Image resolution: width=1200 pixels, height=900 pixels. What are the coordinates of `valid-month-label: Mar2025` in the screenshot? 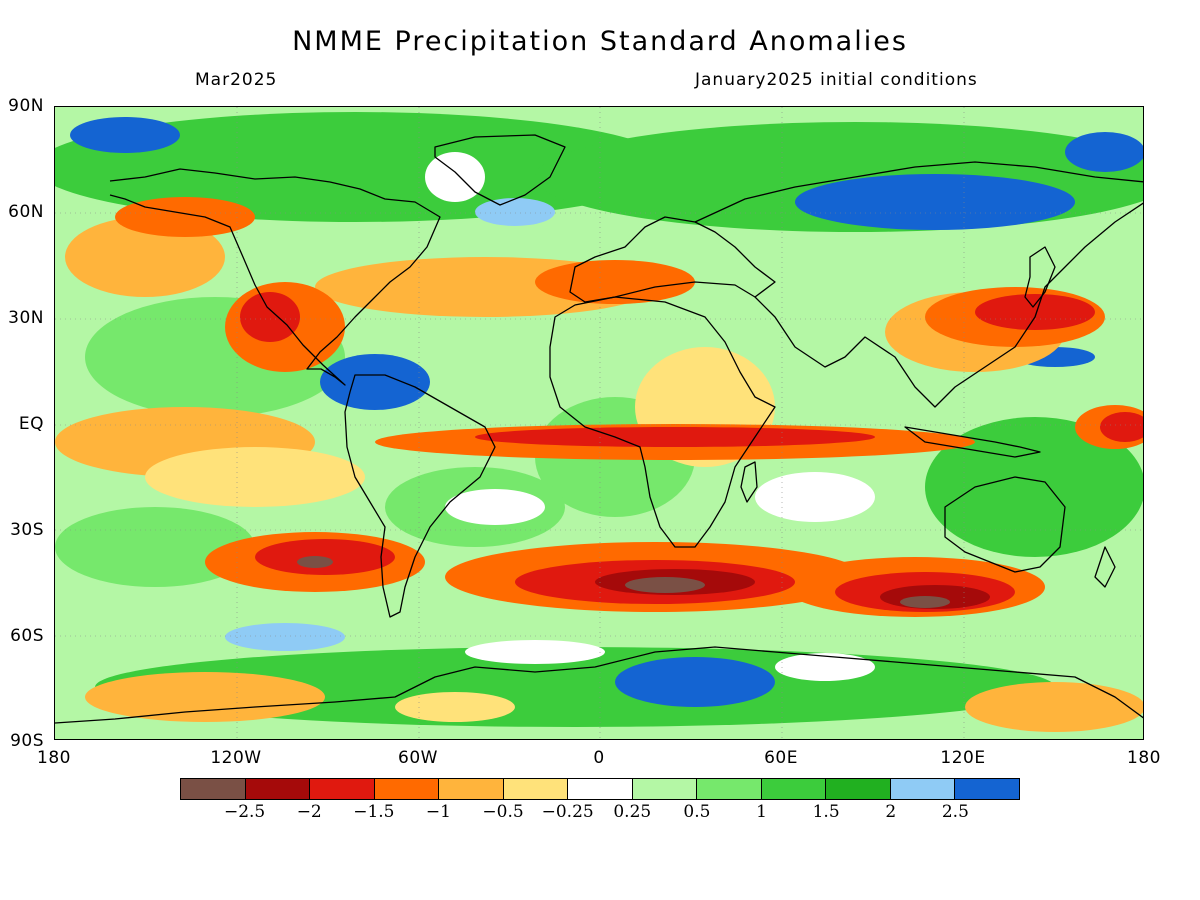 It's located at (236, 80).